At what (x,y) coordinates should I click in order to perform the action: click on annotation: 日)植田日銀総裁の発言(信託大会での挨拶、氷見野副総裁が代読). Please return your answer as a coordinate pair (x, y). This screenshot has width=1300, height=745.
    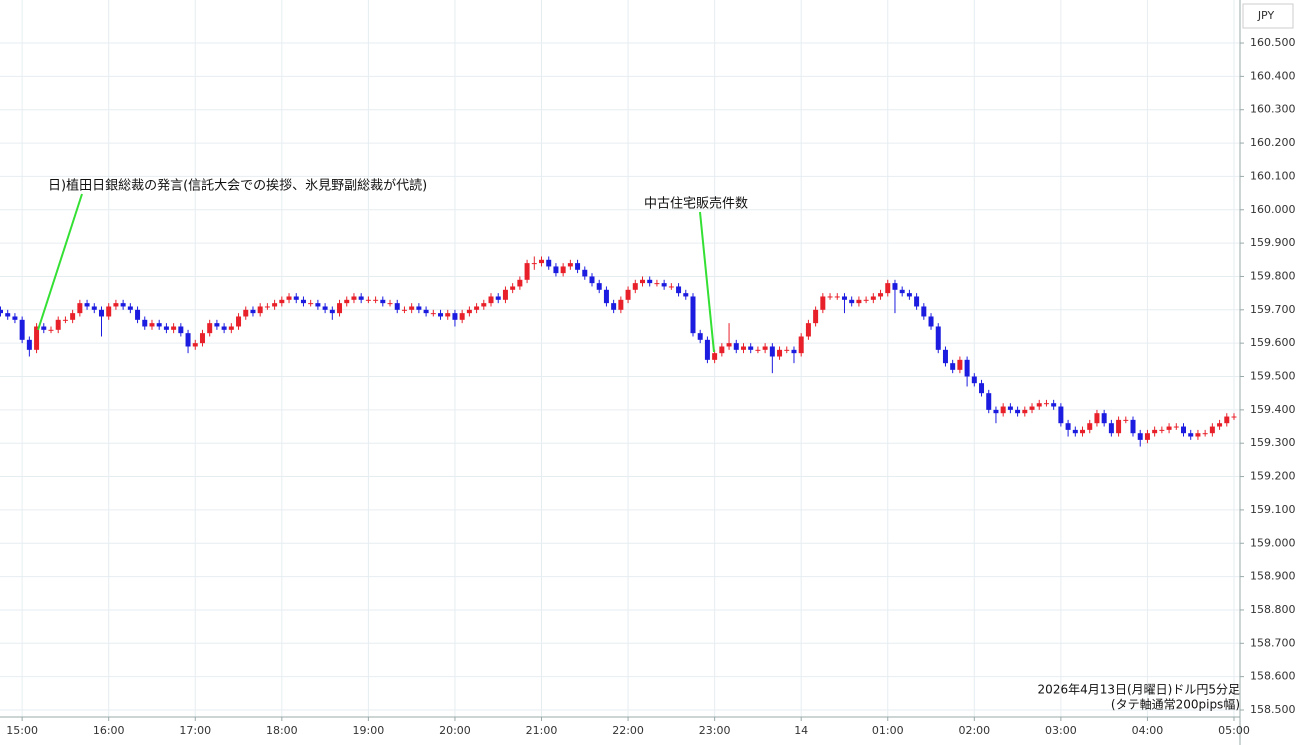
    Looking at the image, I should click on (237, 186).